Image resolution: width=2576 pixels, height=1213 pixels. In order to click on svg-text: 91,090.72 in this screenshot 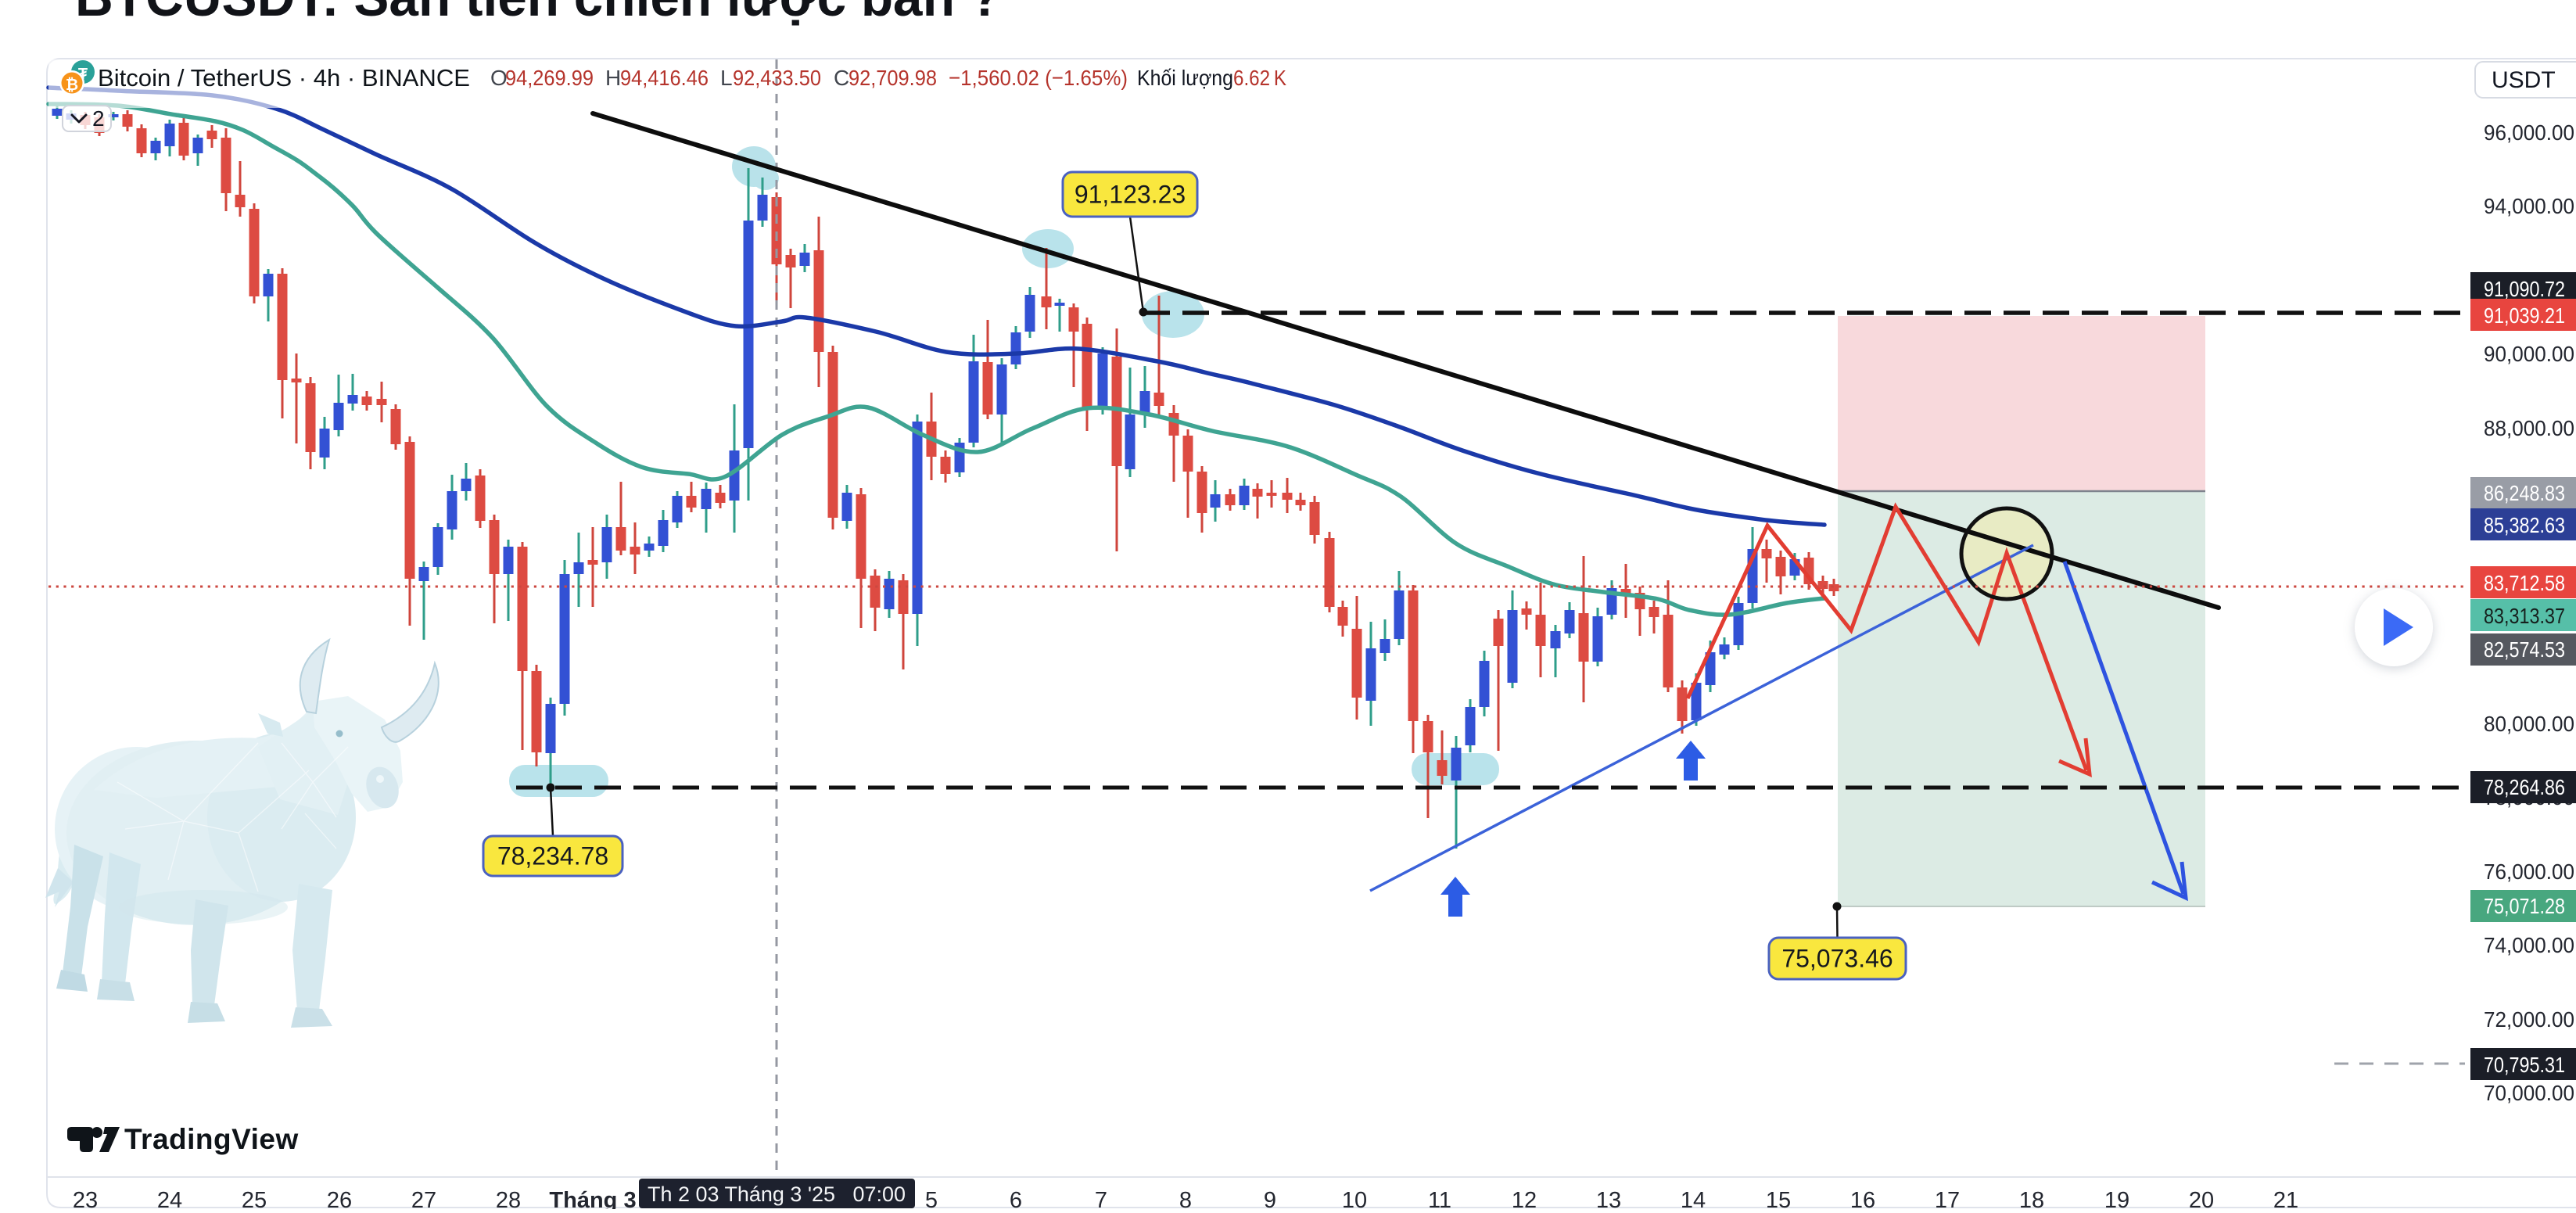, I will do `click(2524, 289)`.